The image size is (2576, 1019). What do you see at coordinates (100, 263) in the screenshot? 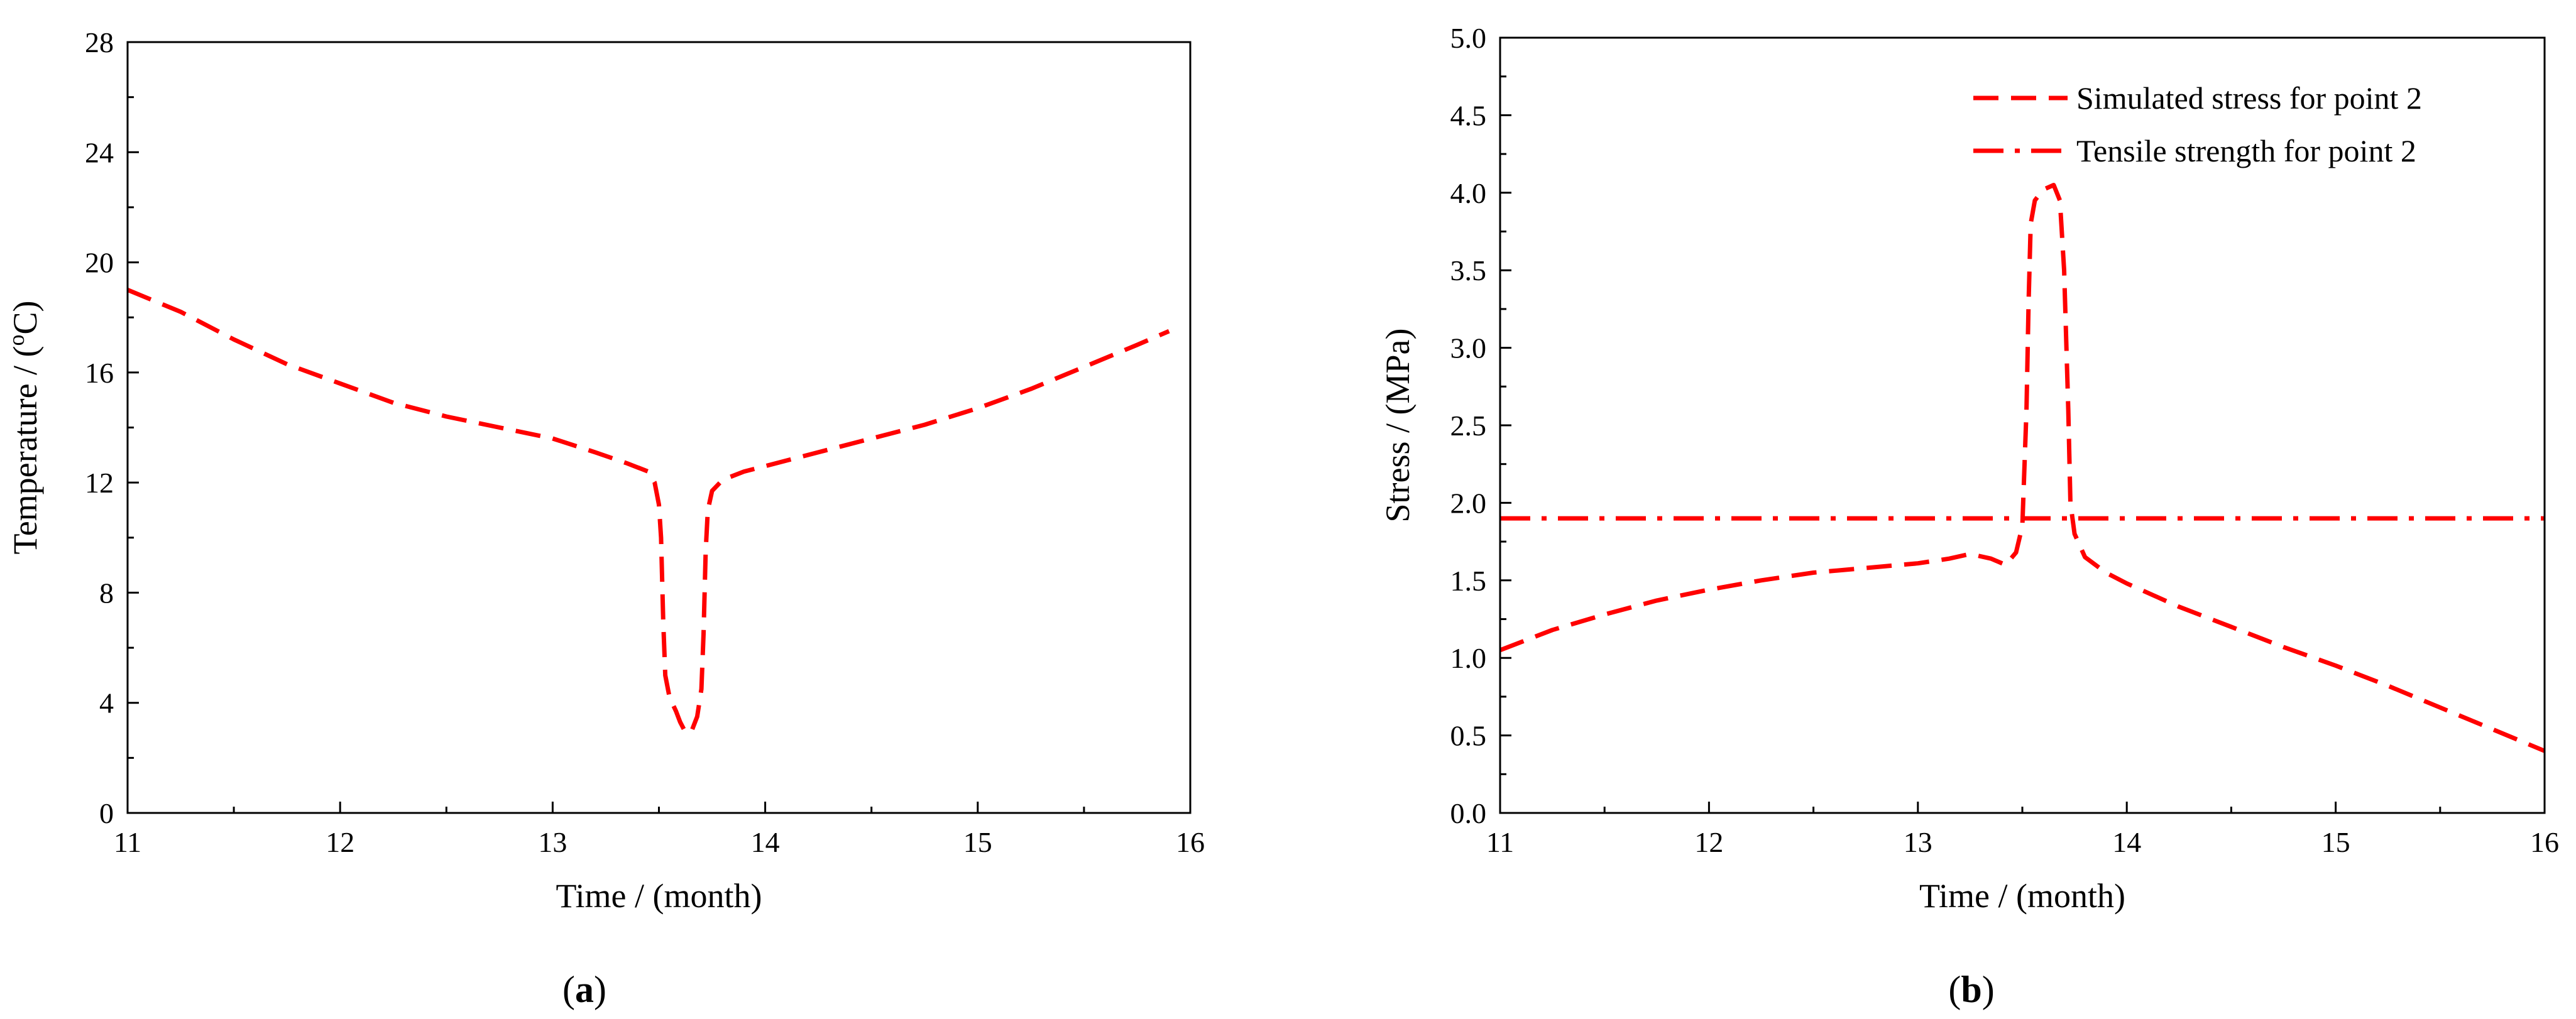
I see `y-tick-label: 20` at bounding box center [100, 263].